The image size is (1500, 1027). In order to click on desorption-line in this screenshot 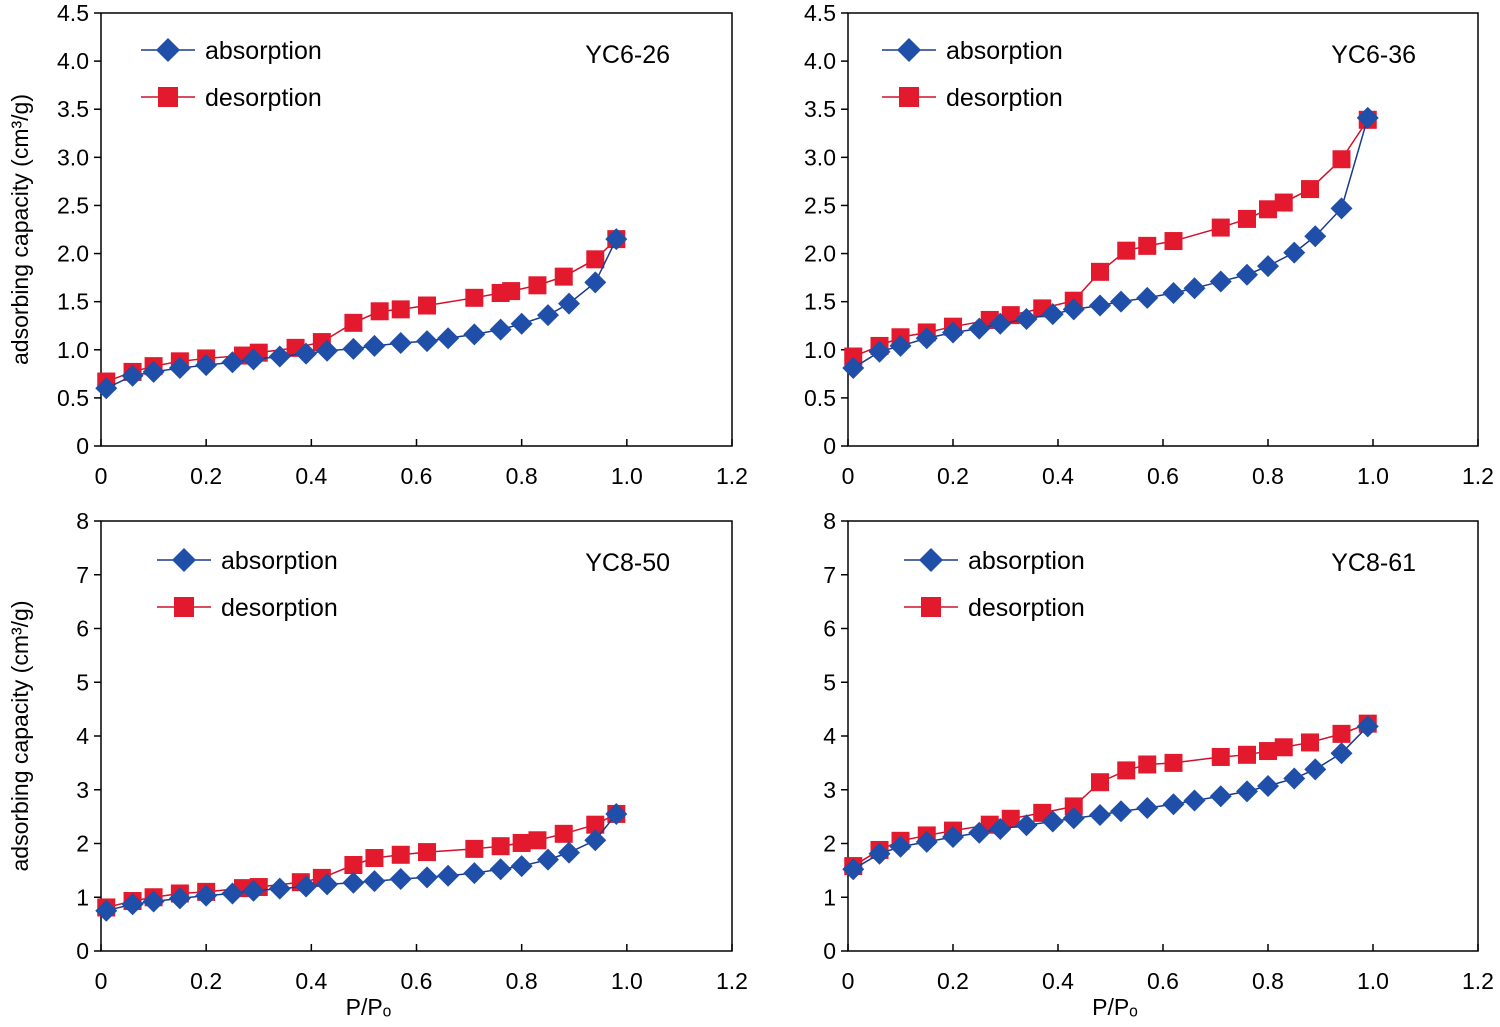, I will do `click(1110, 238)`.